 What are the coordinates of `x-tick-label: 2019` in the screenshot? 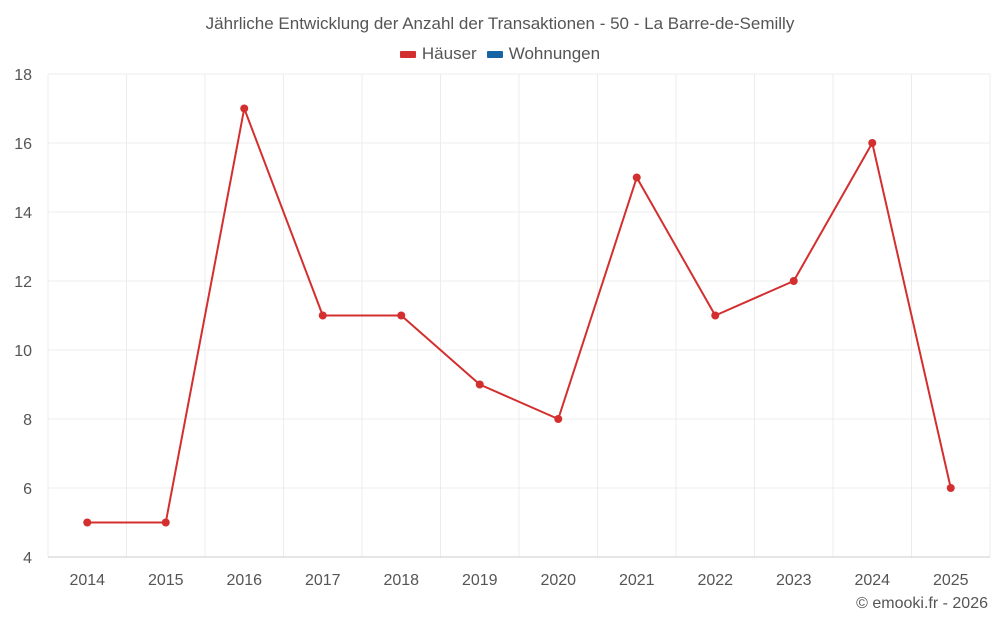 It's located at (480, 580).